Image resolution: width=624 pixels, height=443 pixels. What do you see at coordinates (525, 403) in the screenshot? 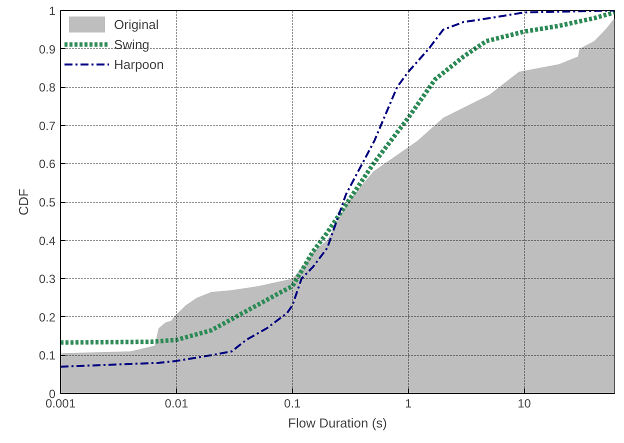
I see `x-tick-label: 10` at bounding box center [525, 403].